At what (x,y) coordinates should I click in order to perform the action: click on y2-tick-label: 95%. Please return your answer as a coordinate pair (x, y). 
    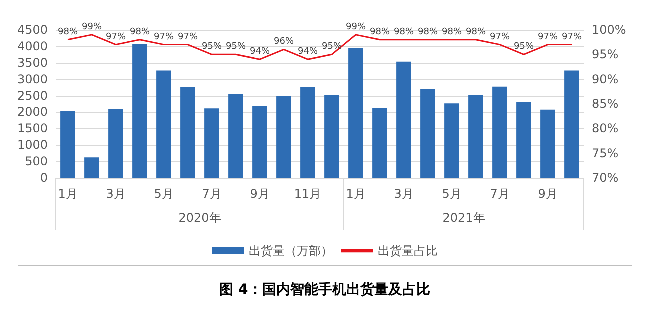
    Looking at the image, I should click on (605, 55).